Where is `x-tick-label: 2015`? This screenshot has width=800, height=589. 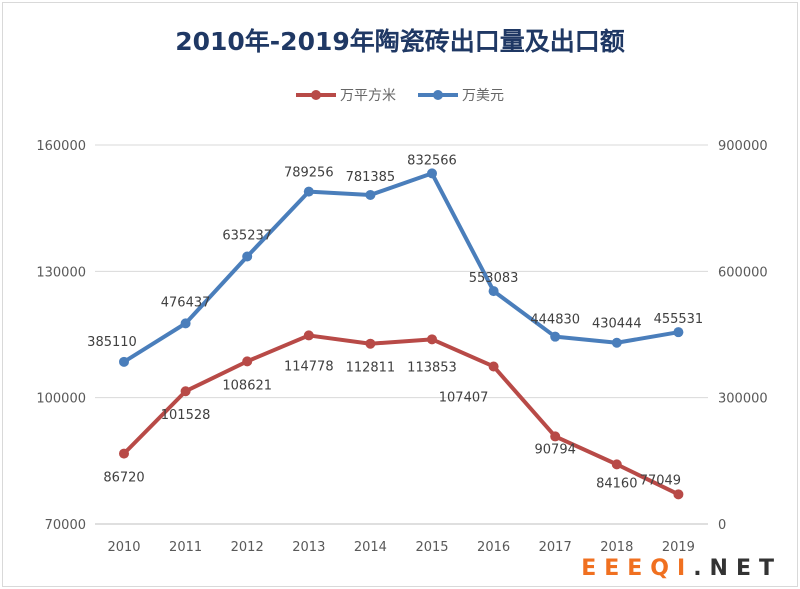
x-tick-label: 2015 is located at coordinates (431, 547).